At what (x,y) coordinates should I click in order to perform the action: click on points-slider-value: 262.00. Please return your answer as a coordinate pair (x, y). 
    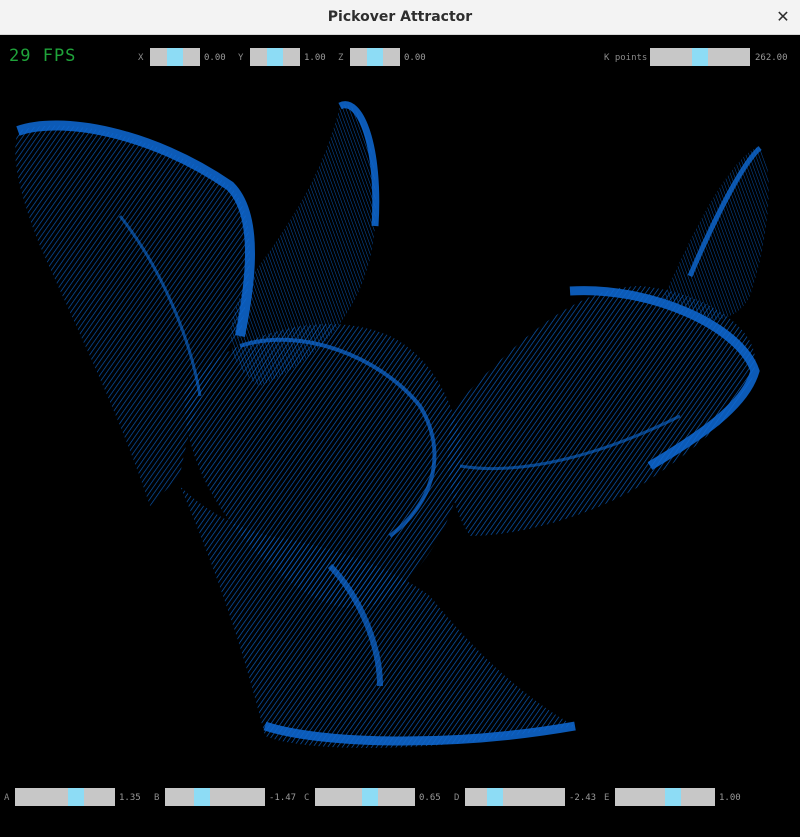
    Looking at the image, I should click on (771, 58).